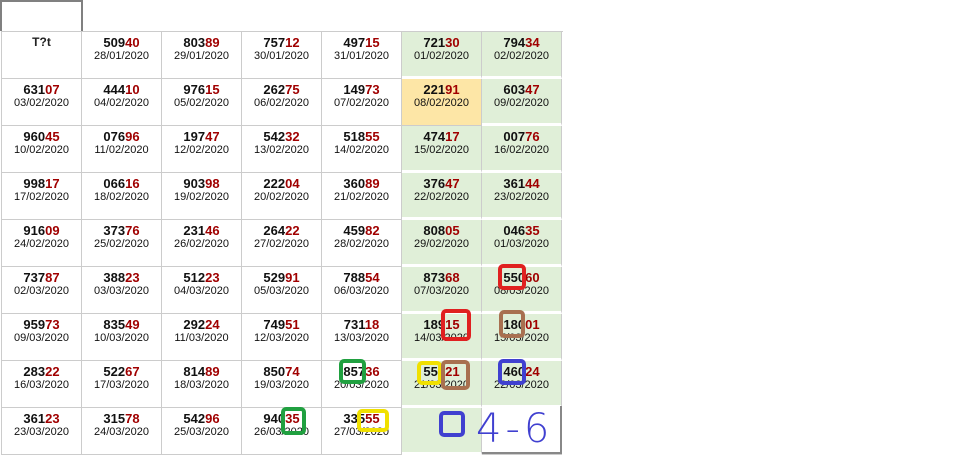 This screenshot has width=964, height=476. I want to click on last-two-digits: 10, so click(132, 89).